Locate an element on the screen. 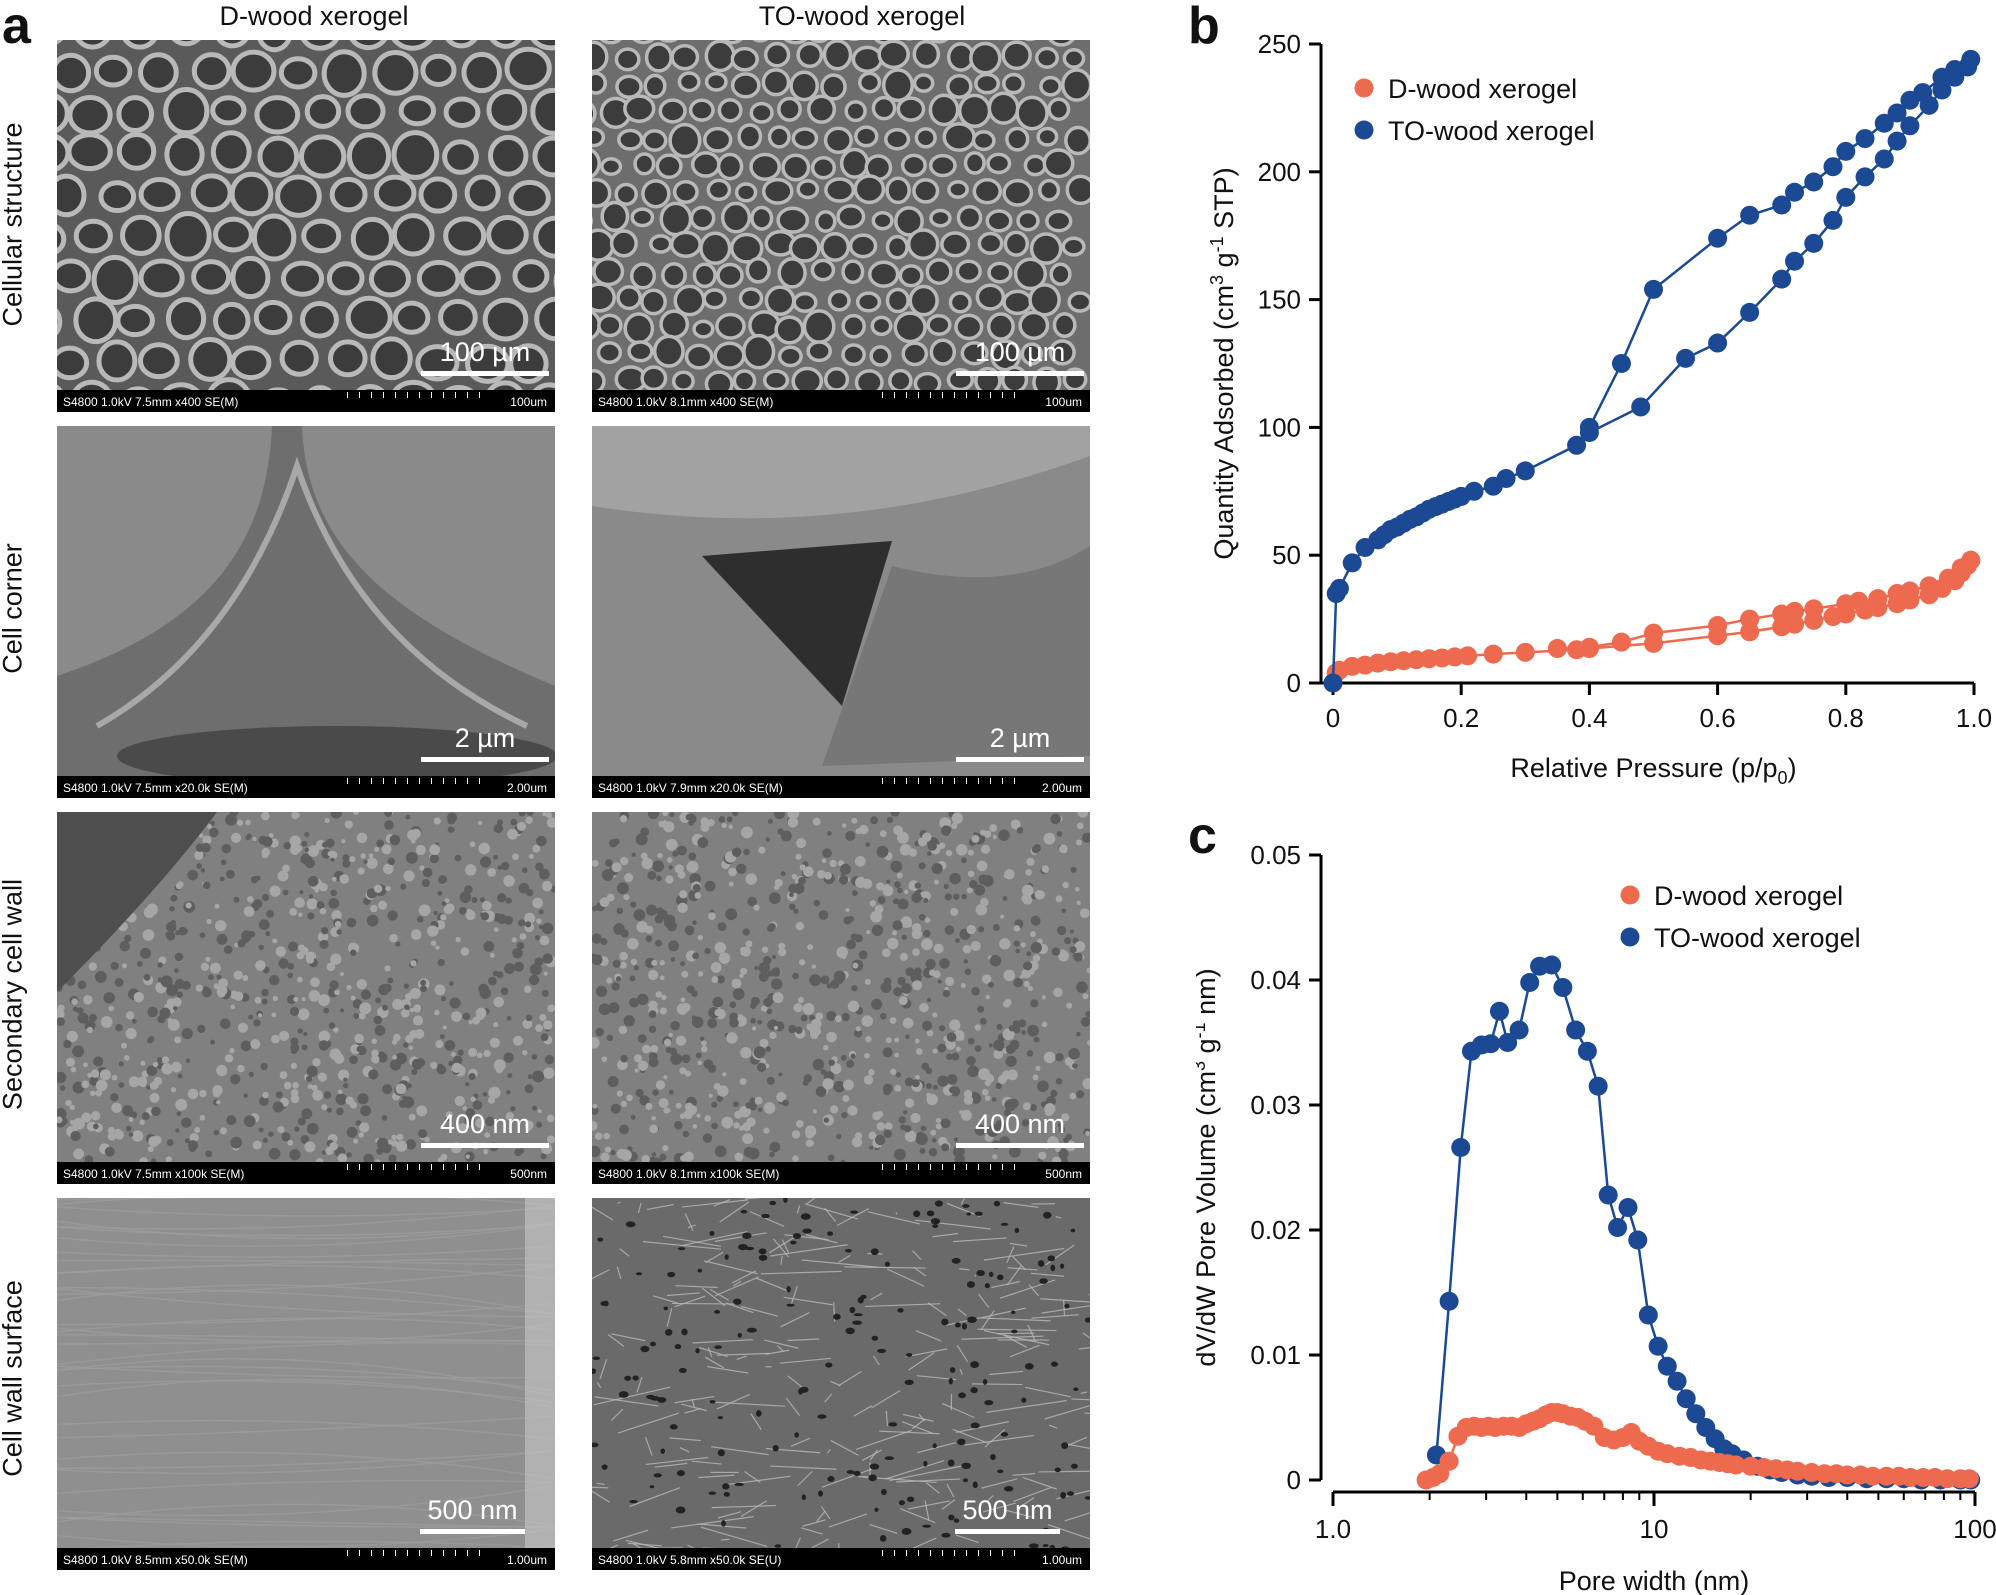 This screenshot has width=1996, height=1595. sem-info-bar: S4800 1.0kV 7.5mm x20.0k SE(M) 2.00um is located at coordinates (306, 787).